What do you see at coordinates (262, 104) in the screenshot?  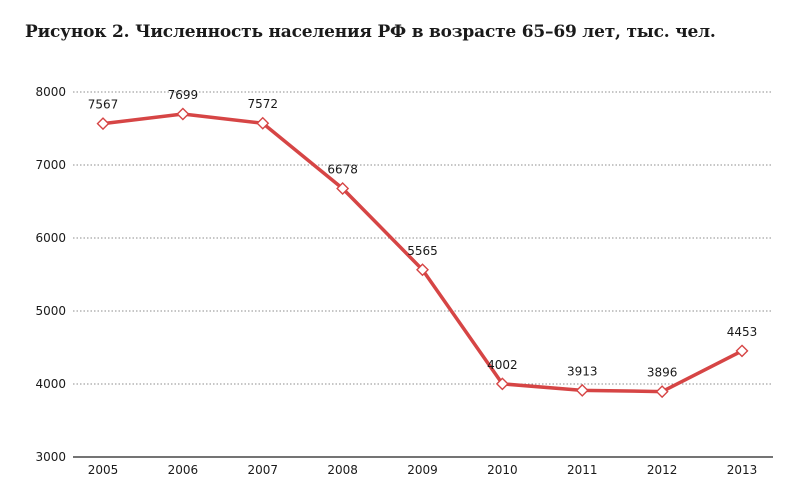 I see `data-label: 7572` at bounding box center [262, 104].